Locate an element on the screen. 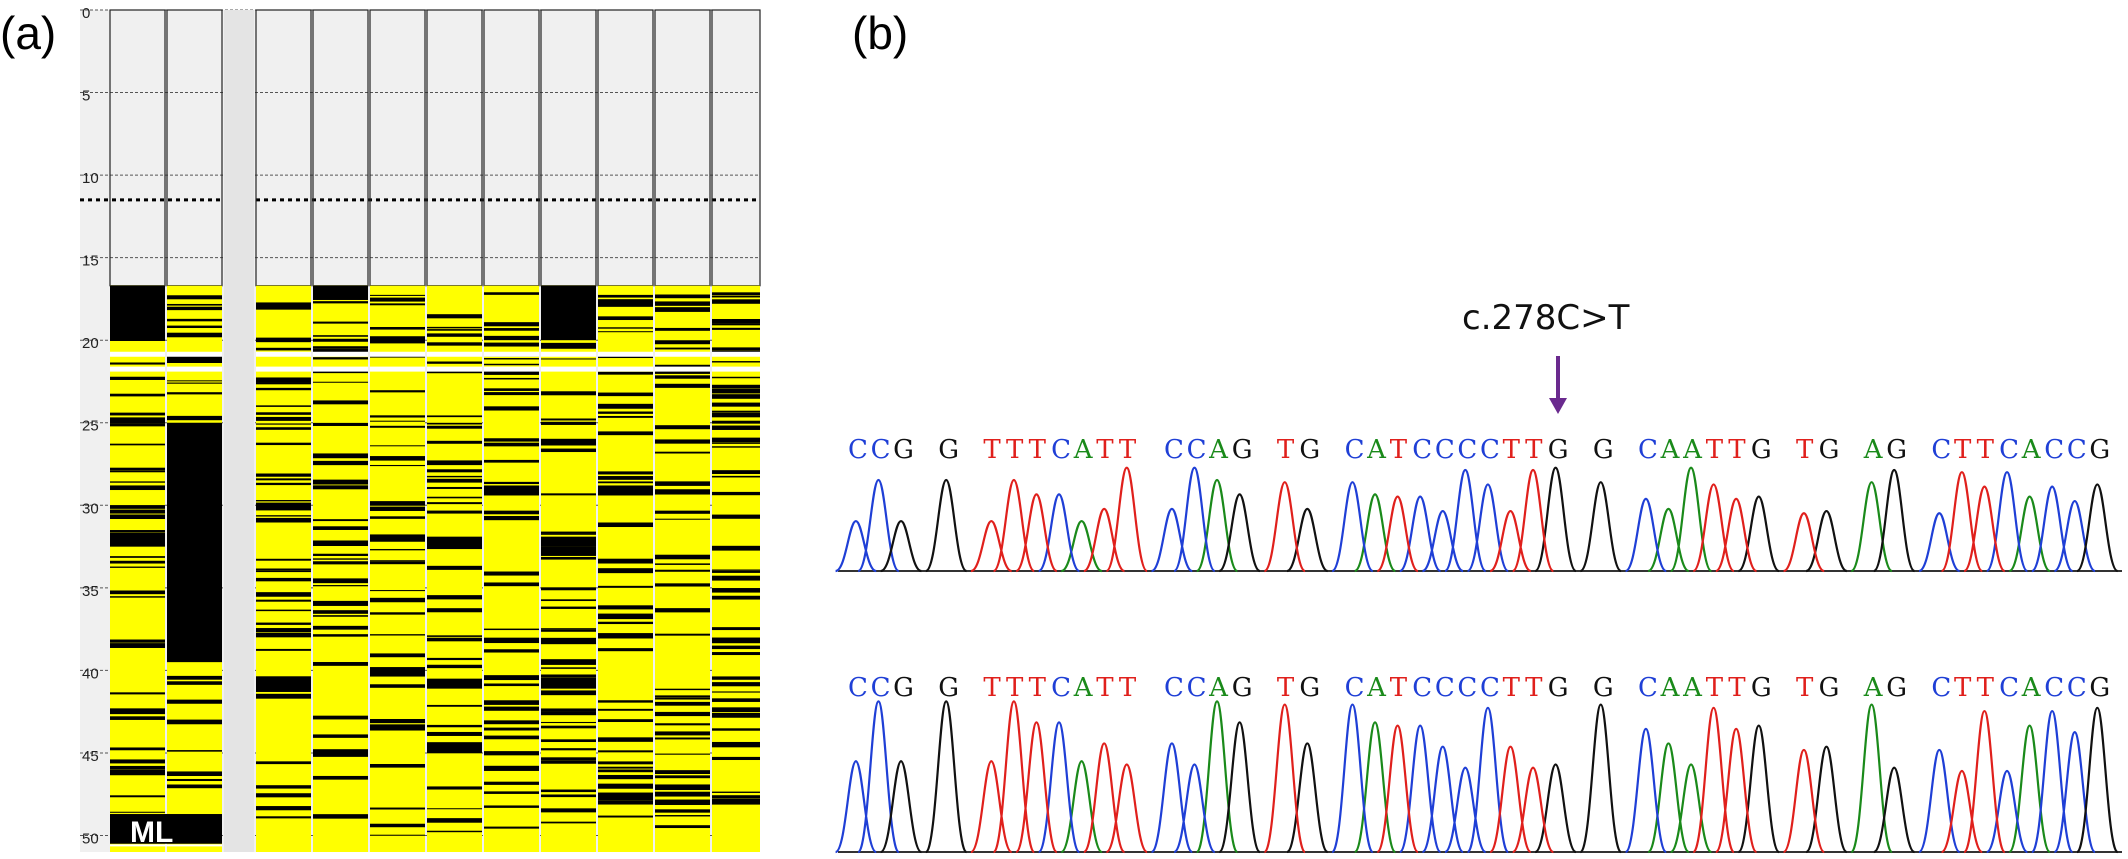 The image size is (2128, 859). lane-marker-label: ML is located at coordinates (151, 832).